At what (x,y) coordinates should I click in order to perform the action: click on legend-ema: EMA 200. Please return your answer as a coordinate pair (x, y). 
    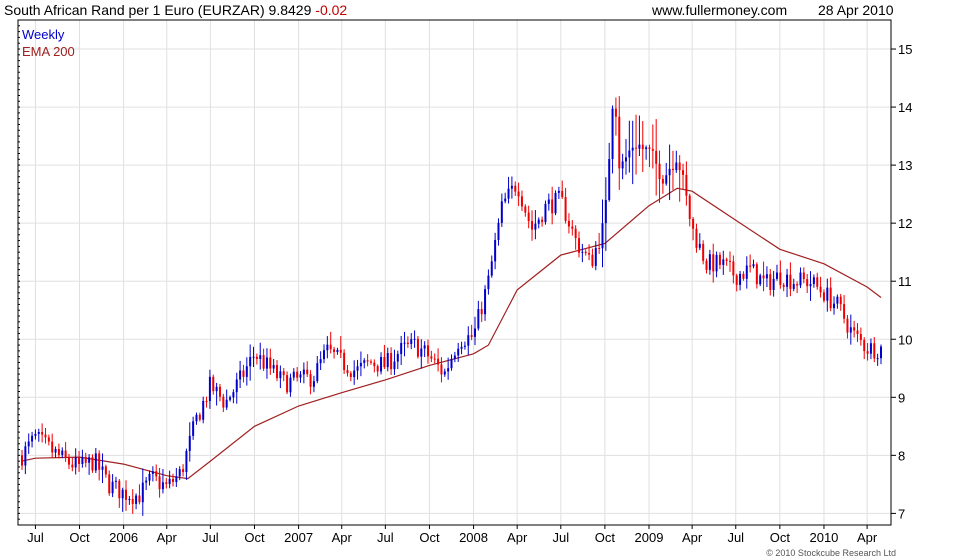
    Looking at the image, I should click on (48, 51).